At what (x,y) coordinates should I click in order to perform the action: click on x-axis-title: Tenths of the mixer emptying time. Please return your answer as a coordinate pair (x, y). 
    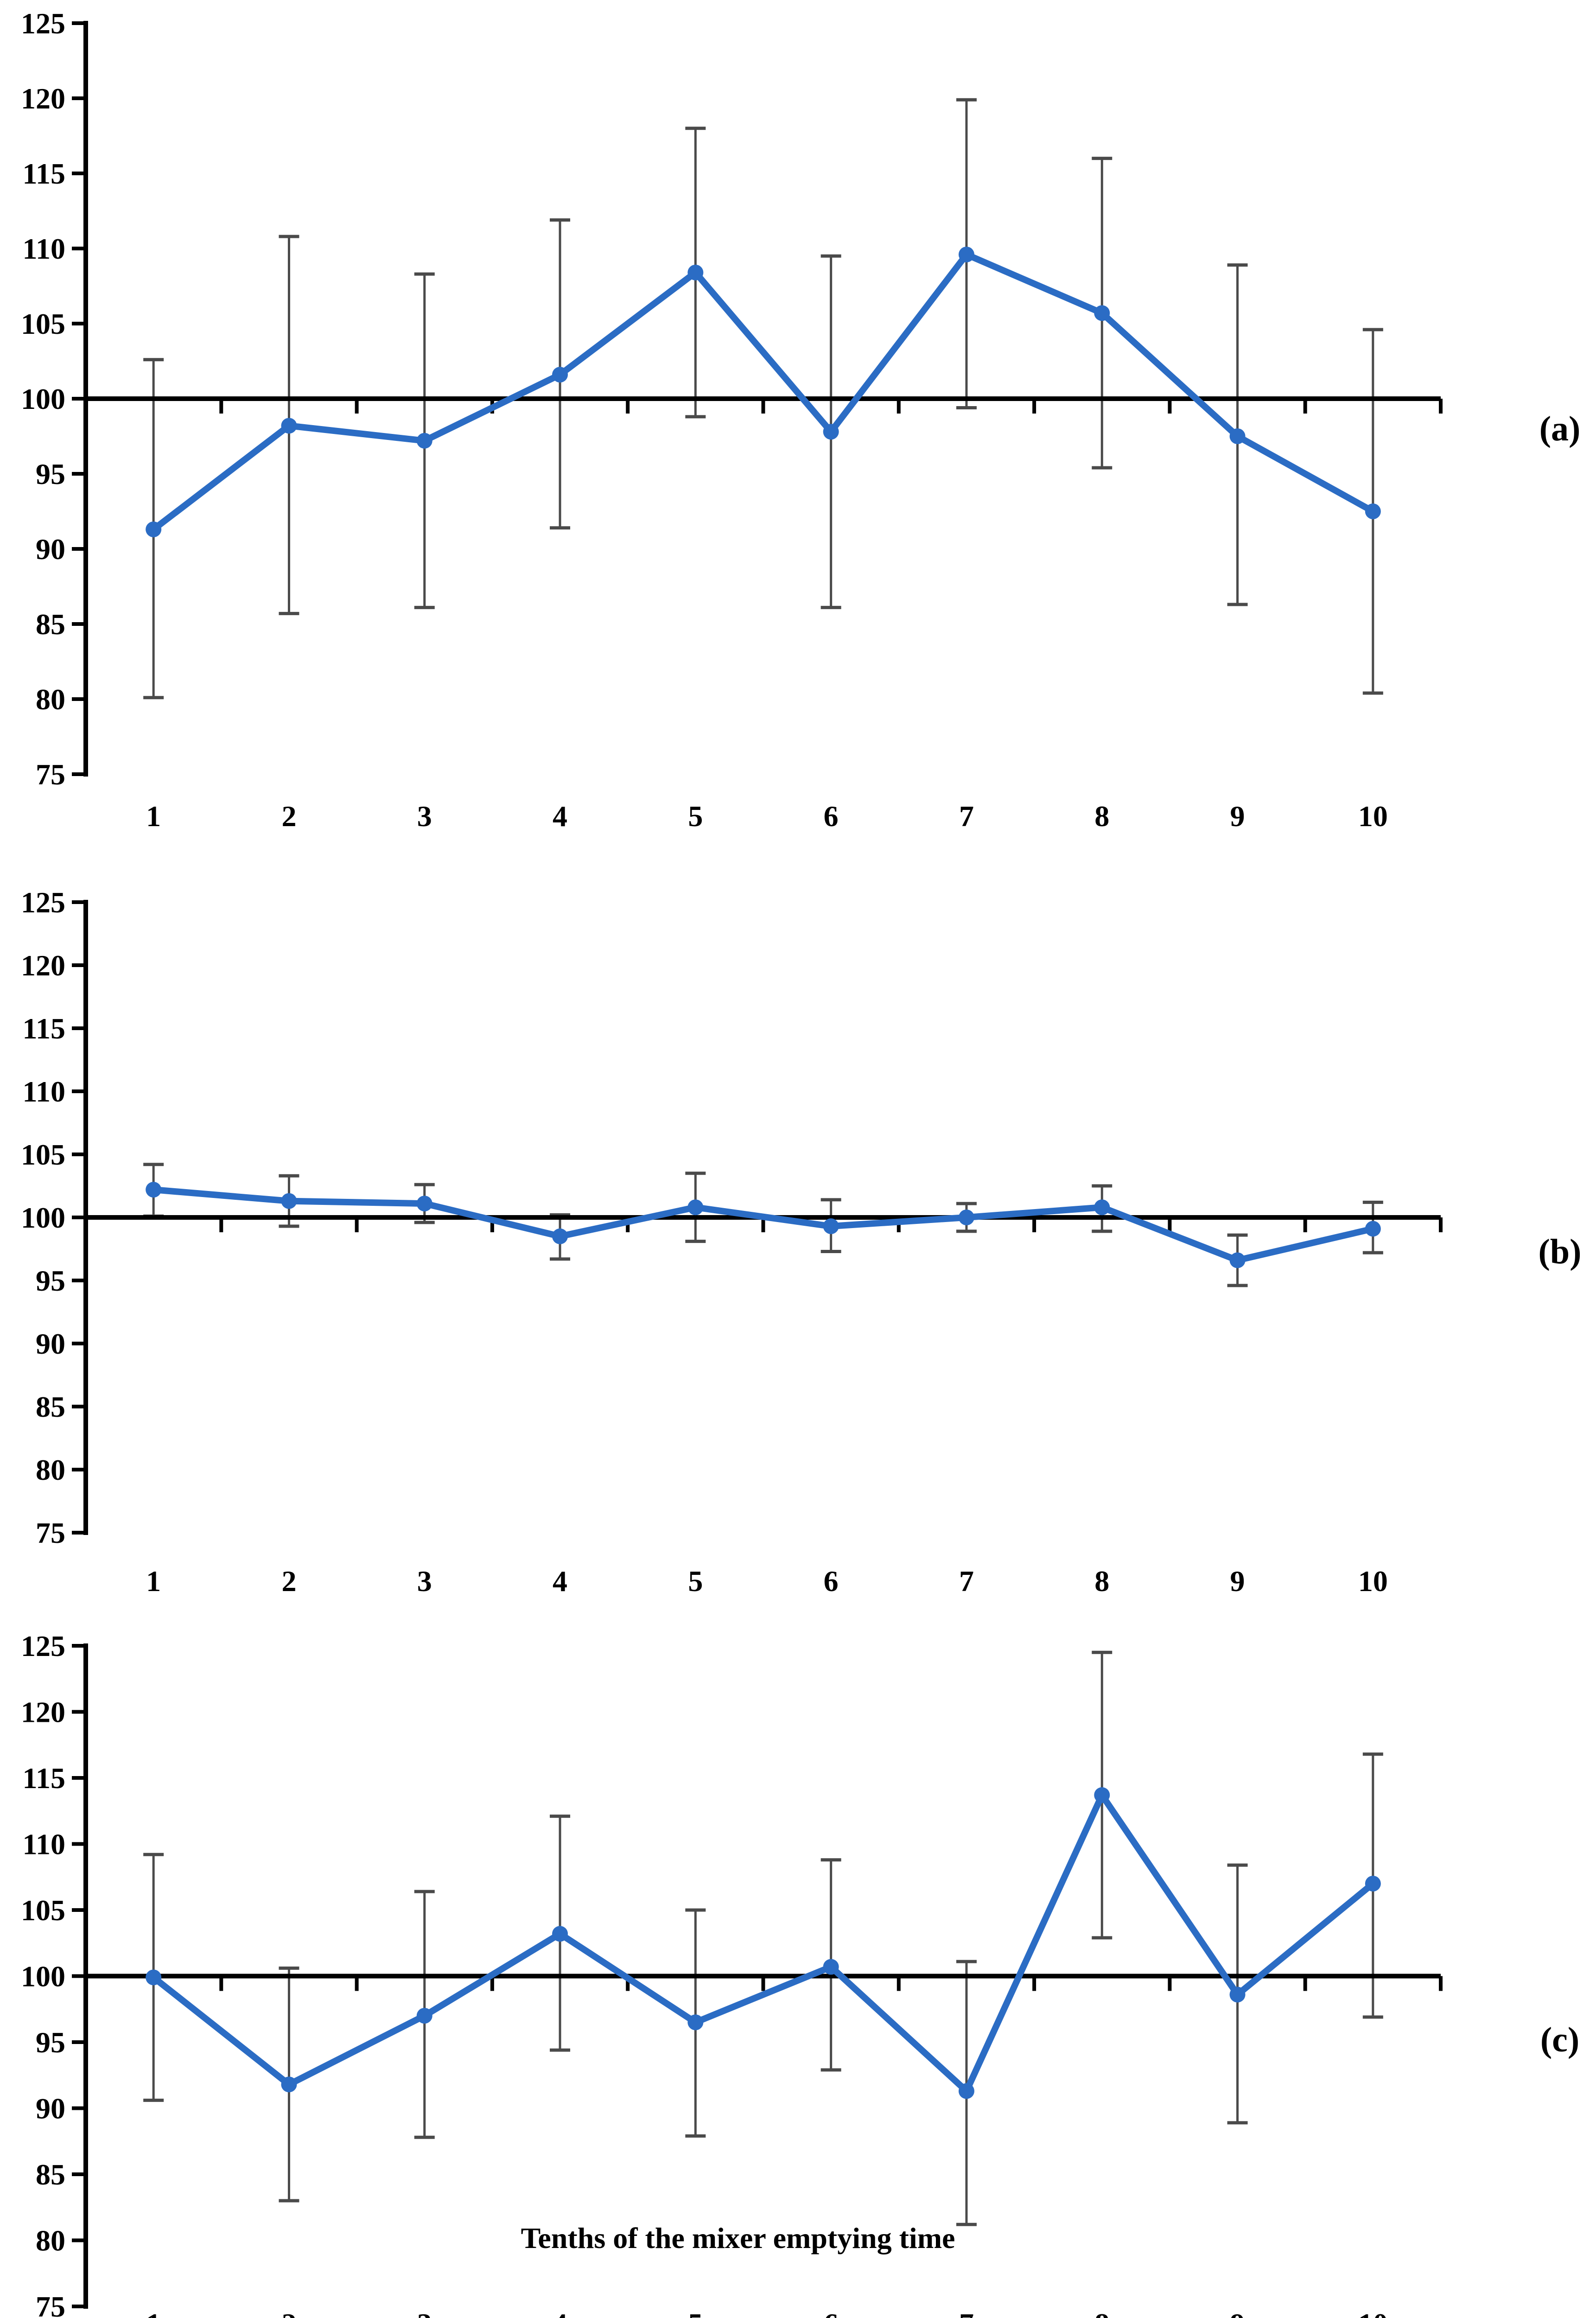
    Looking at the image, I should click on (738, 2238).